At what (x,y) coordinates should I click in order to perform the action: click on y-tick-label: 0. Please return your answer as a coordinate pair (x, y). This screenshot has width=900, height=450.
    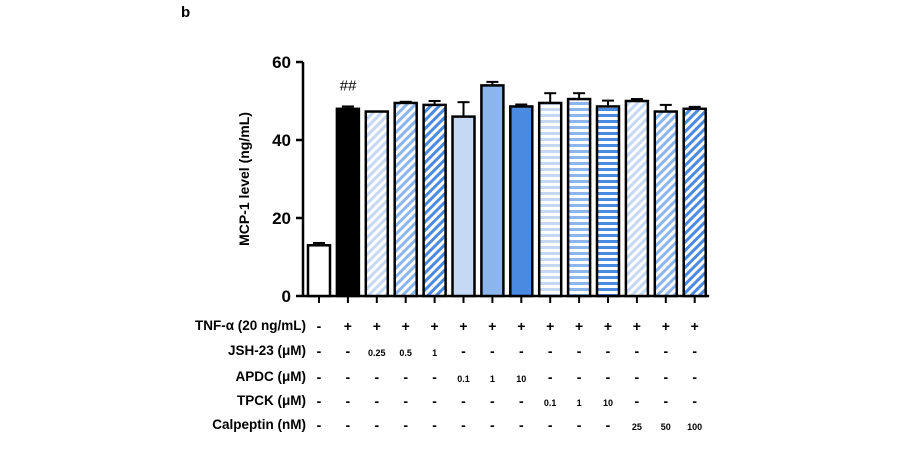
    Looking at the image, I should click on (286, 296).